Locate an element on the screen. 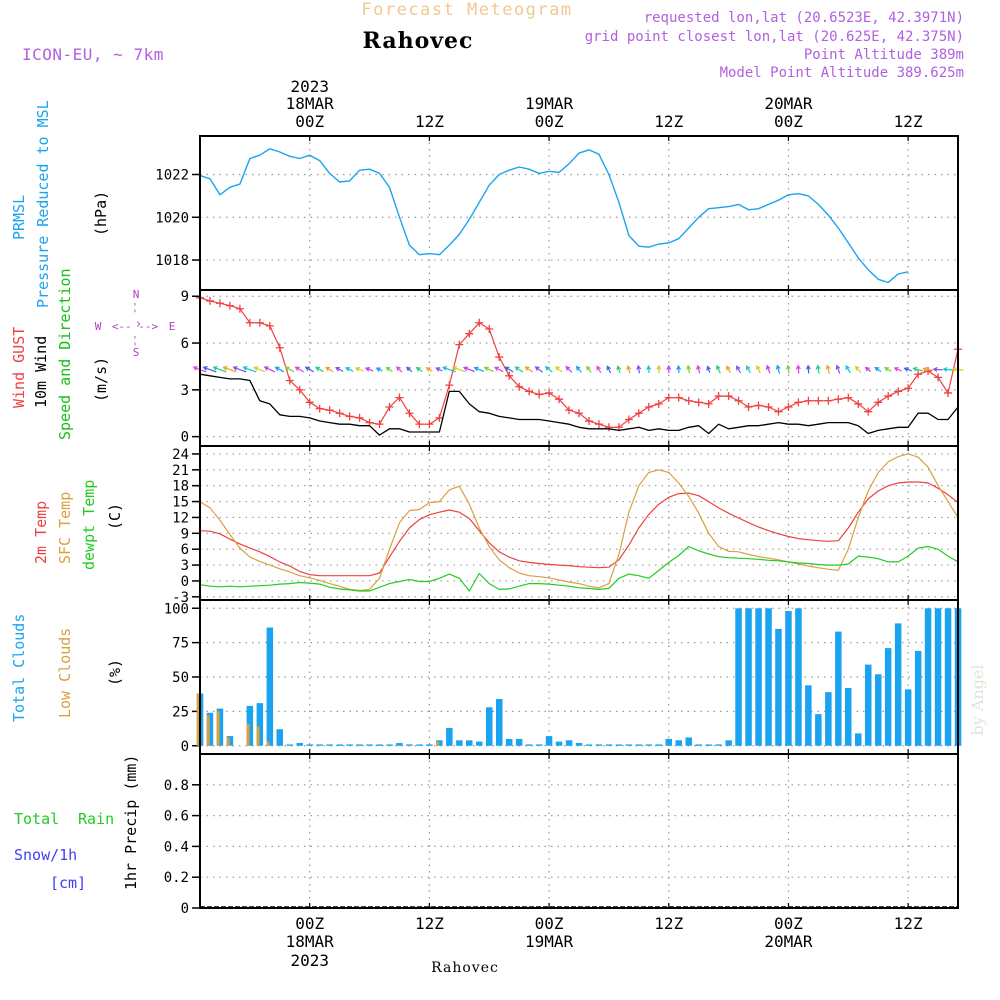 This screenshot has width=1000, height=1000. top-date-label: 20MAR is located at coordinates (788, 103).